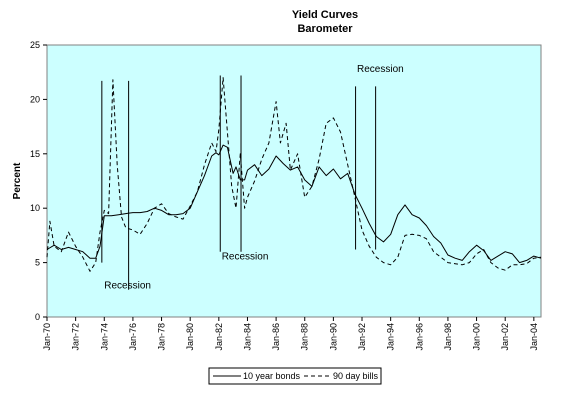  Describe the element at coordinates (35, 208) in the screenshot. I see `y-tick-label: 10` at that location.